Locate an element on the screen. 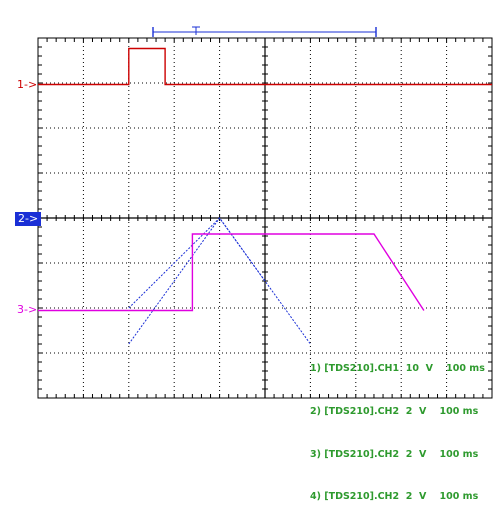  legend-entry-1: 1) [TDS210].CH1 10 V 100 ms is located at coordinates (397, 369).